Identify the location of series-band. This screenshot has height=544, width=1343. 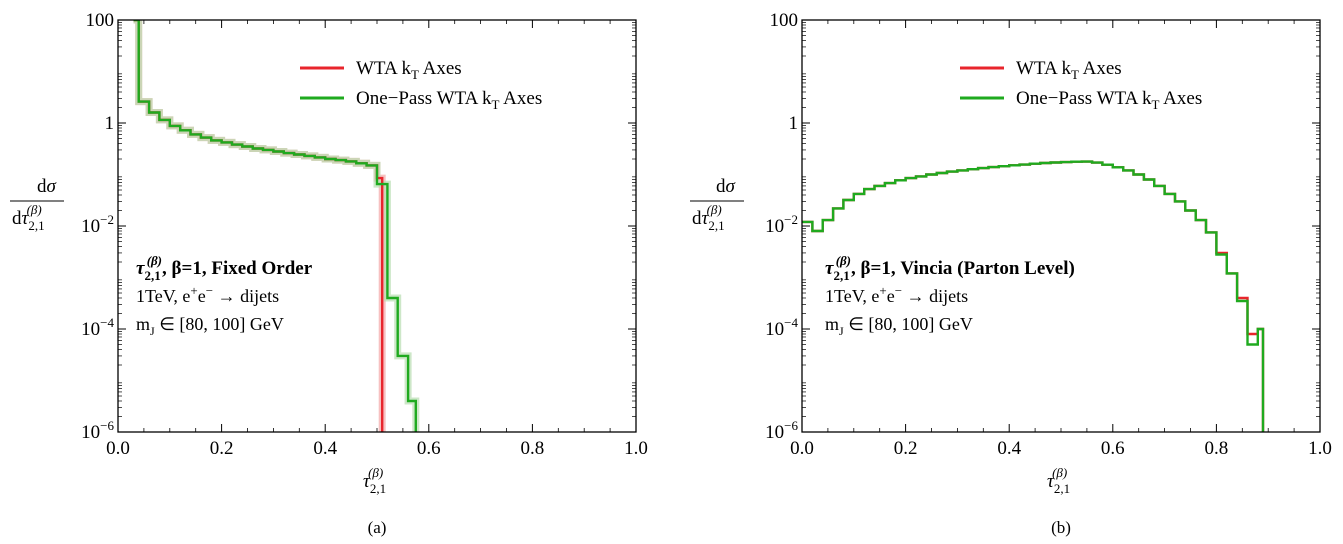
(259, 226).